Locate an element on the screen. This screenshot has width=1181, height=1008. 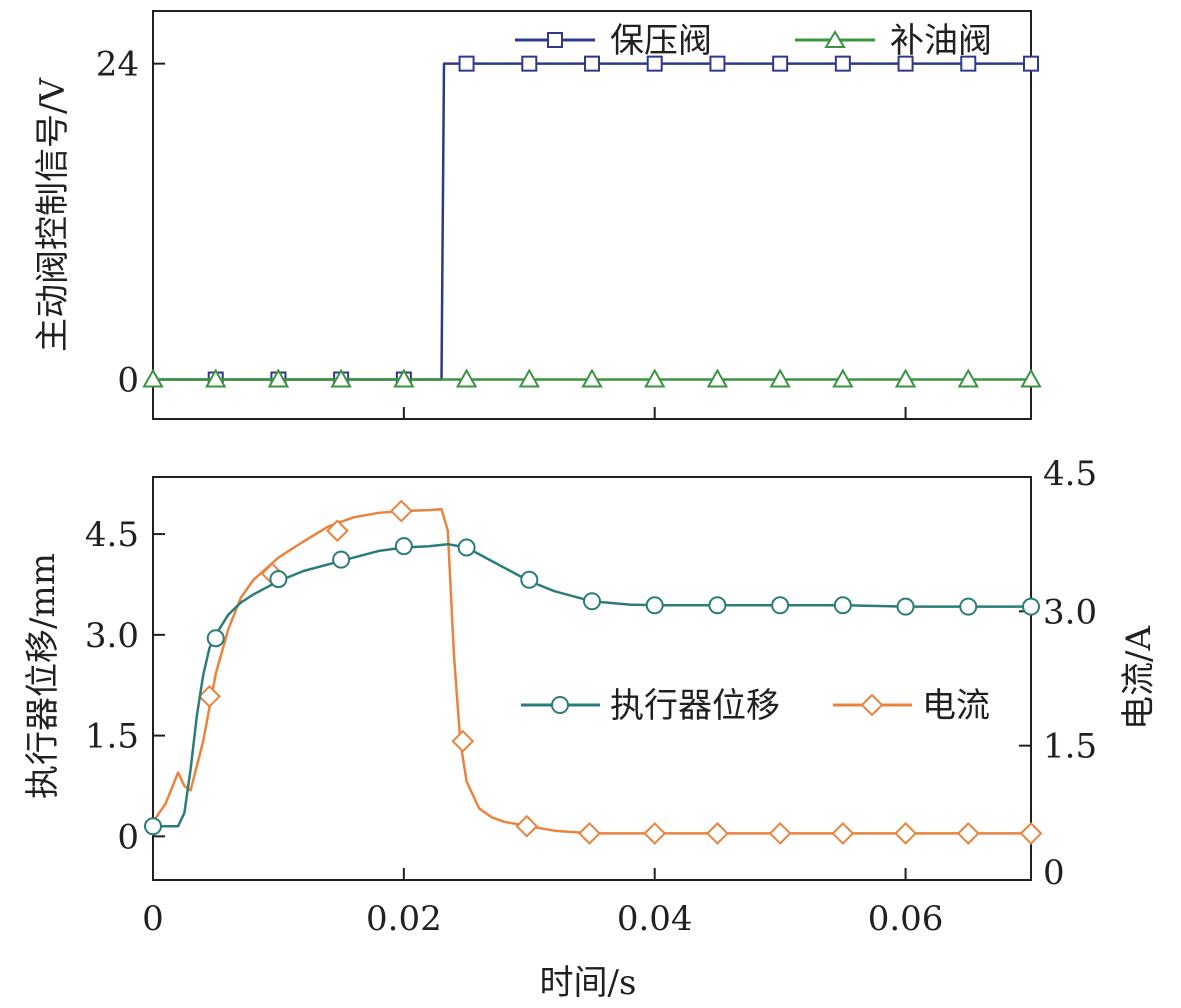
x-tick-label: 0 is located at coordinates (153, 919).